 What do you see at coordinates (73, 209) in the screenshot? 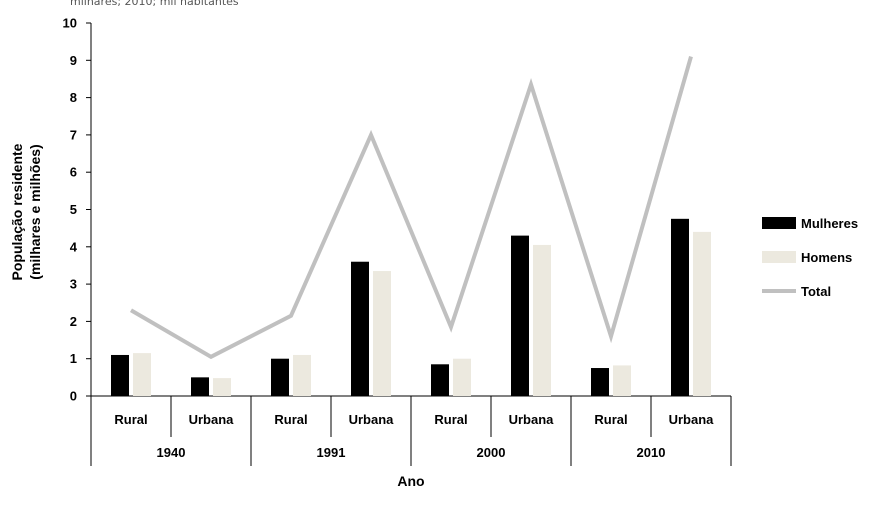
I see `y-tick-label: 5` at bounding box center [73, 209].